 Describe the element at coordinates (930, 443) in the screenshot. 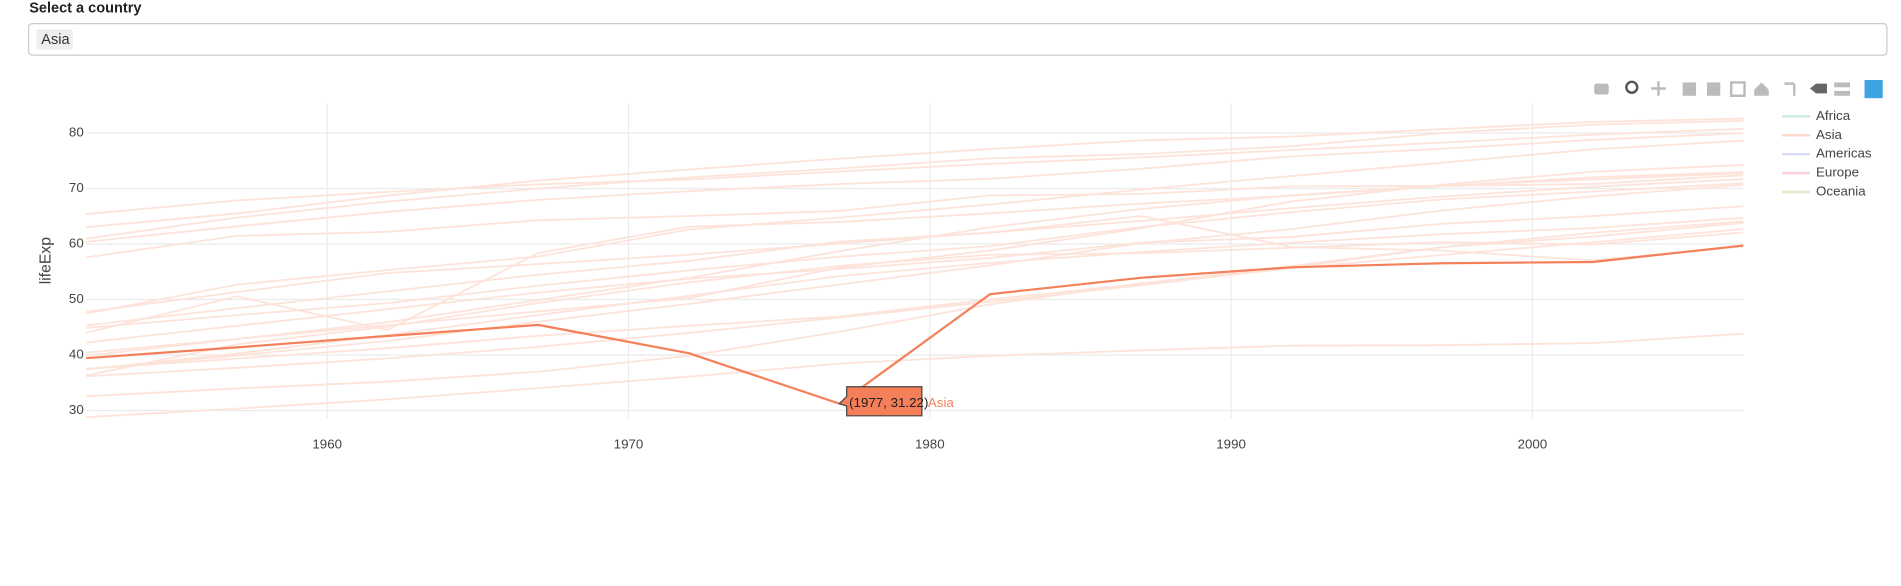

I see `x-tick-label: 1980` at that location.